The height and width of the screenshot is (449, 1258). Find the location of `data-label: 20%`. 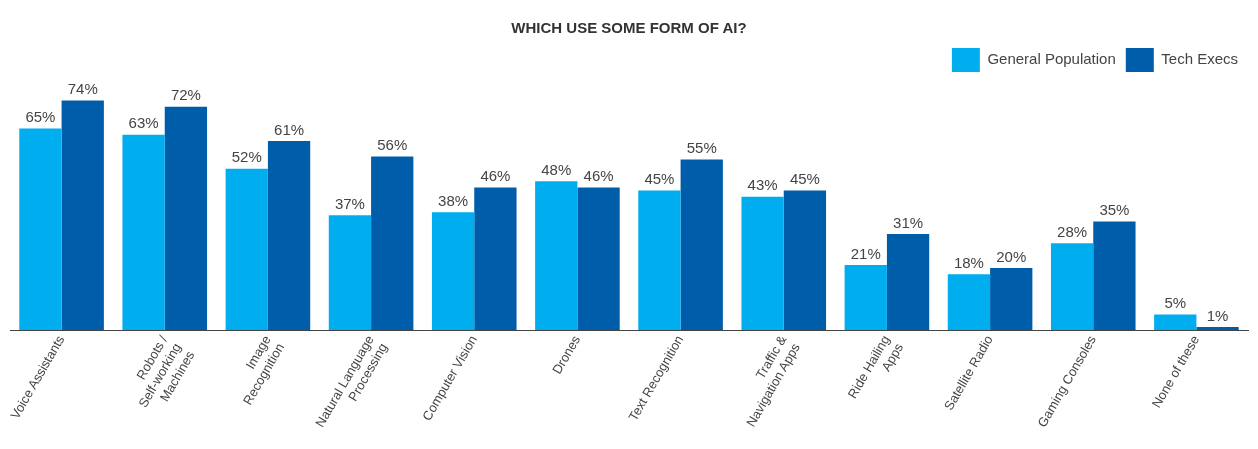

data-label: 20% is located at coordinates (1011, 256).